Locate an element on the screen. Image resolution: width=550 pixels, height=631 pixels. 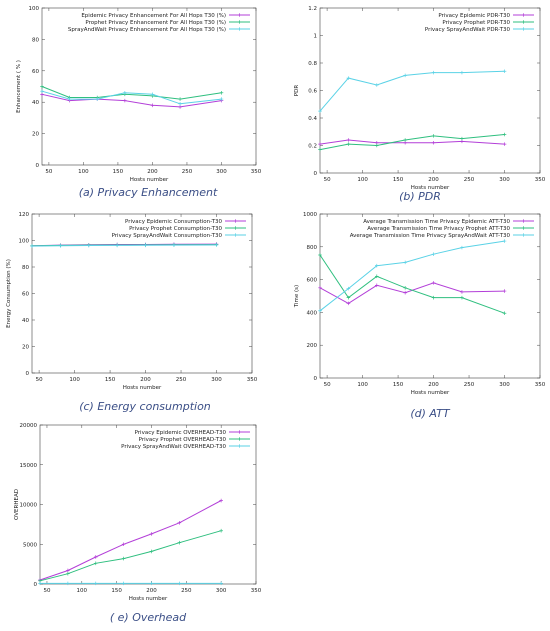
y-tick-label: 0.2 is located at coordinates (312, 147).